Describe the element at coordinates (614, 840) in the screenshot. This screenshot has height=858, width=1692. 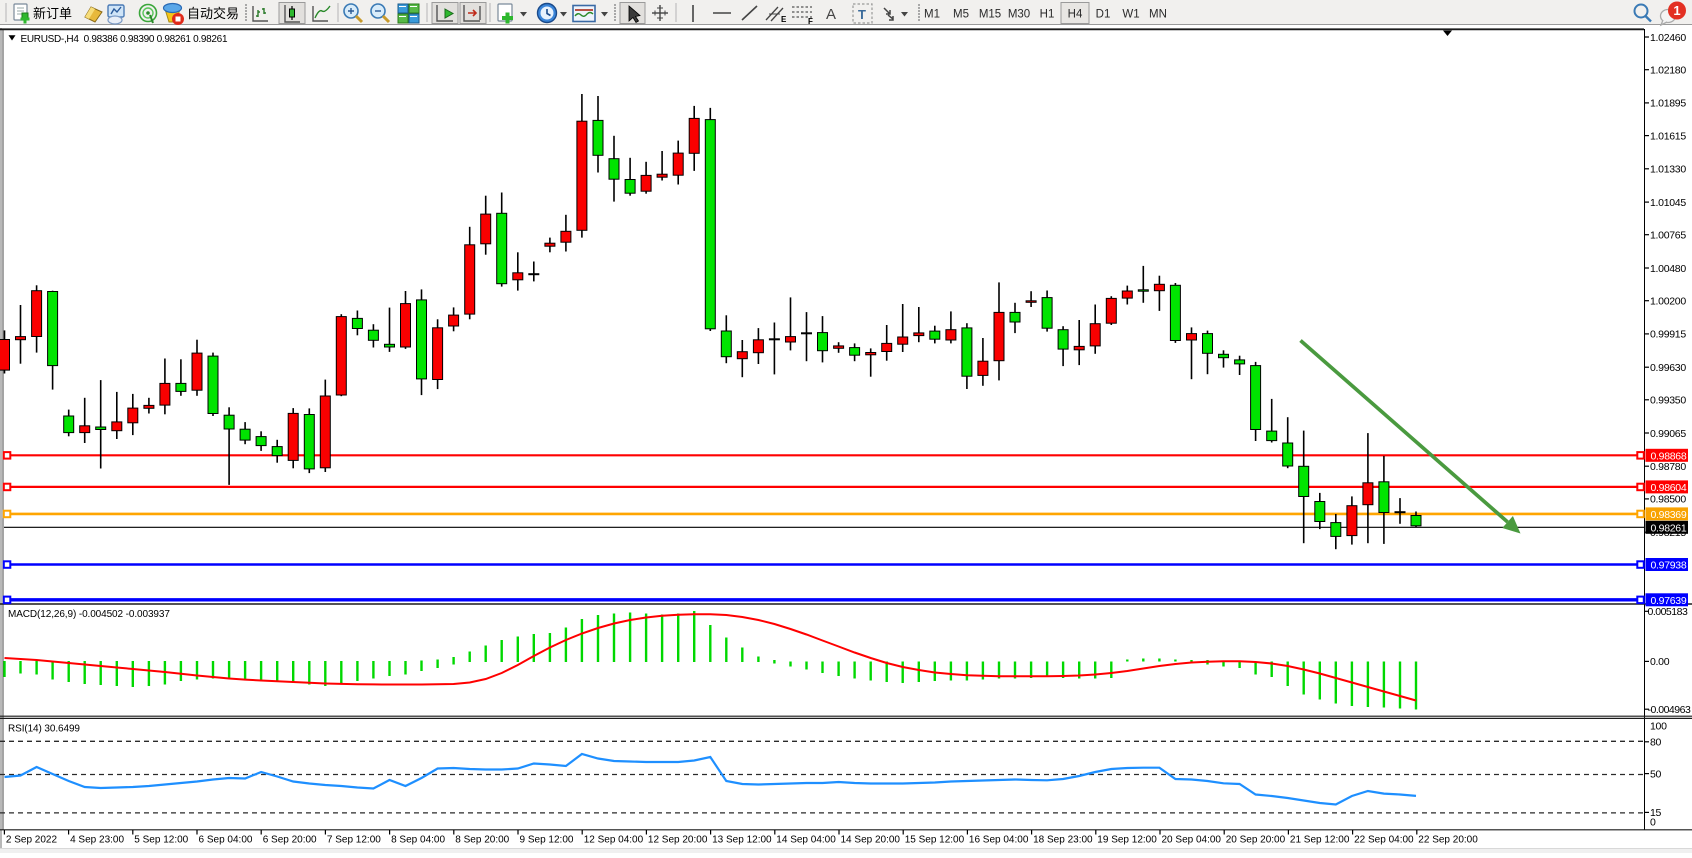
I see `svg-text: 12 Sep 04:00` at that location.